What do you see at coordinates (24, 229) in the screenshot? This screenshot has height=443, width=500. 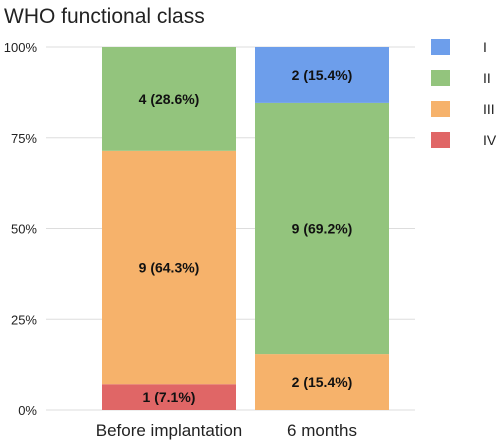 I see `y-tick-label: 50%` at bounding box center [24, 229].